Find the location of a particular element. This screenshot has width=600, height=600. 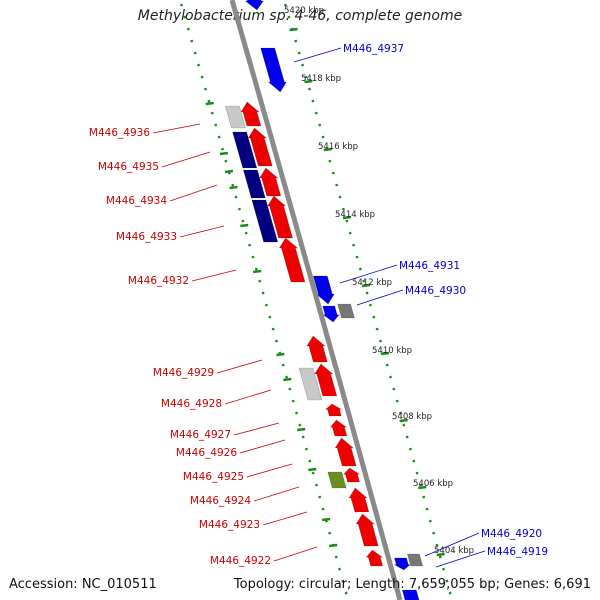

gene-label: M446_4934 is located at coordinates (136, 201).